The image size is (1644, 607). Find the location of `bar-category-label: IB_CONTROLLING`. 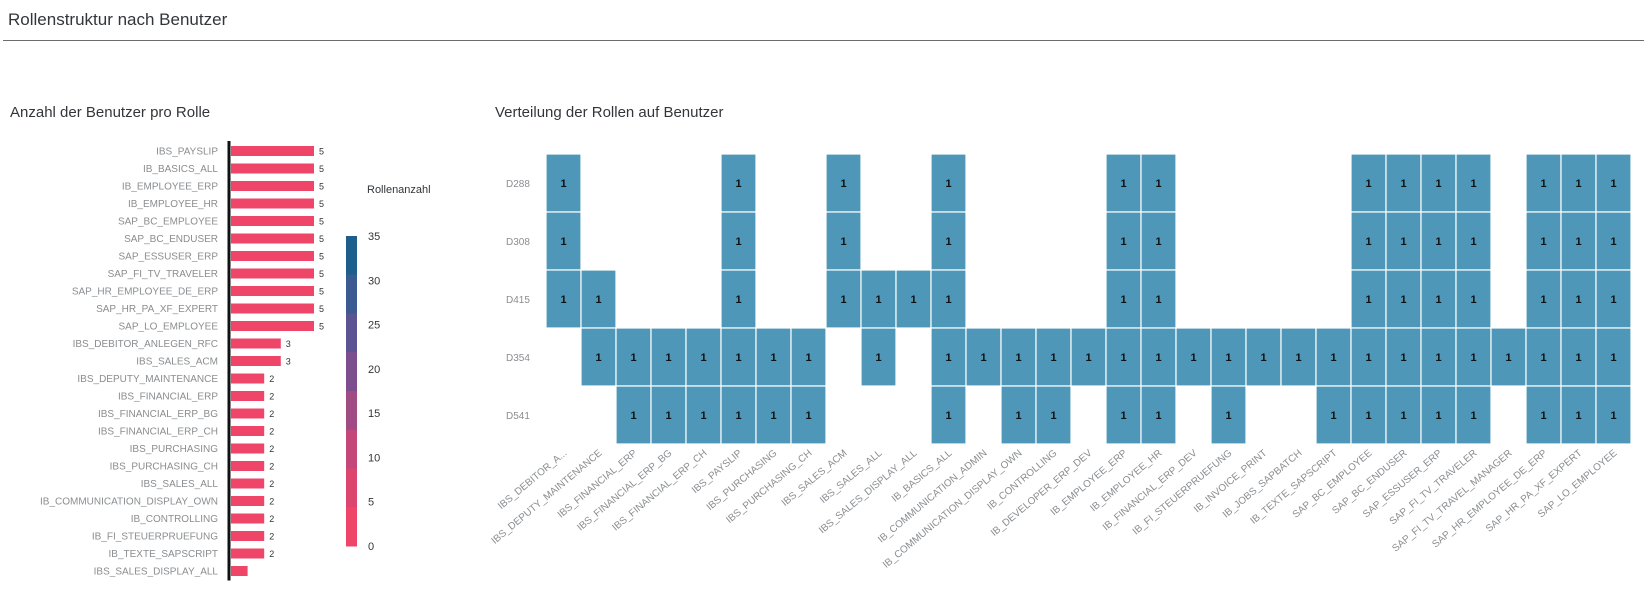

bar-category-label: IB_CONTROLLING is located at coordinates (174, 519).